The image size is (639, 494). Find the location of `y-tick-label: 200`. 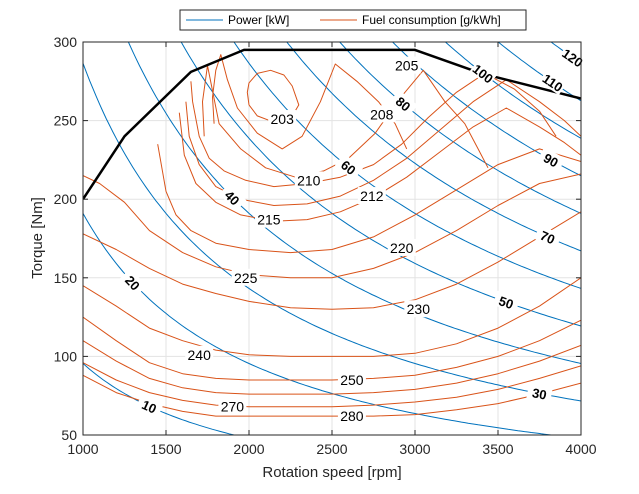

y-tick-label: 200 is located at coordinates (66, 199).